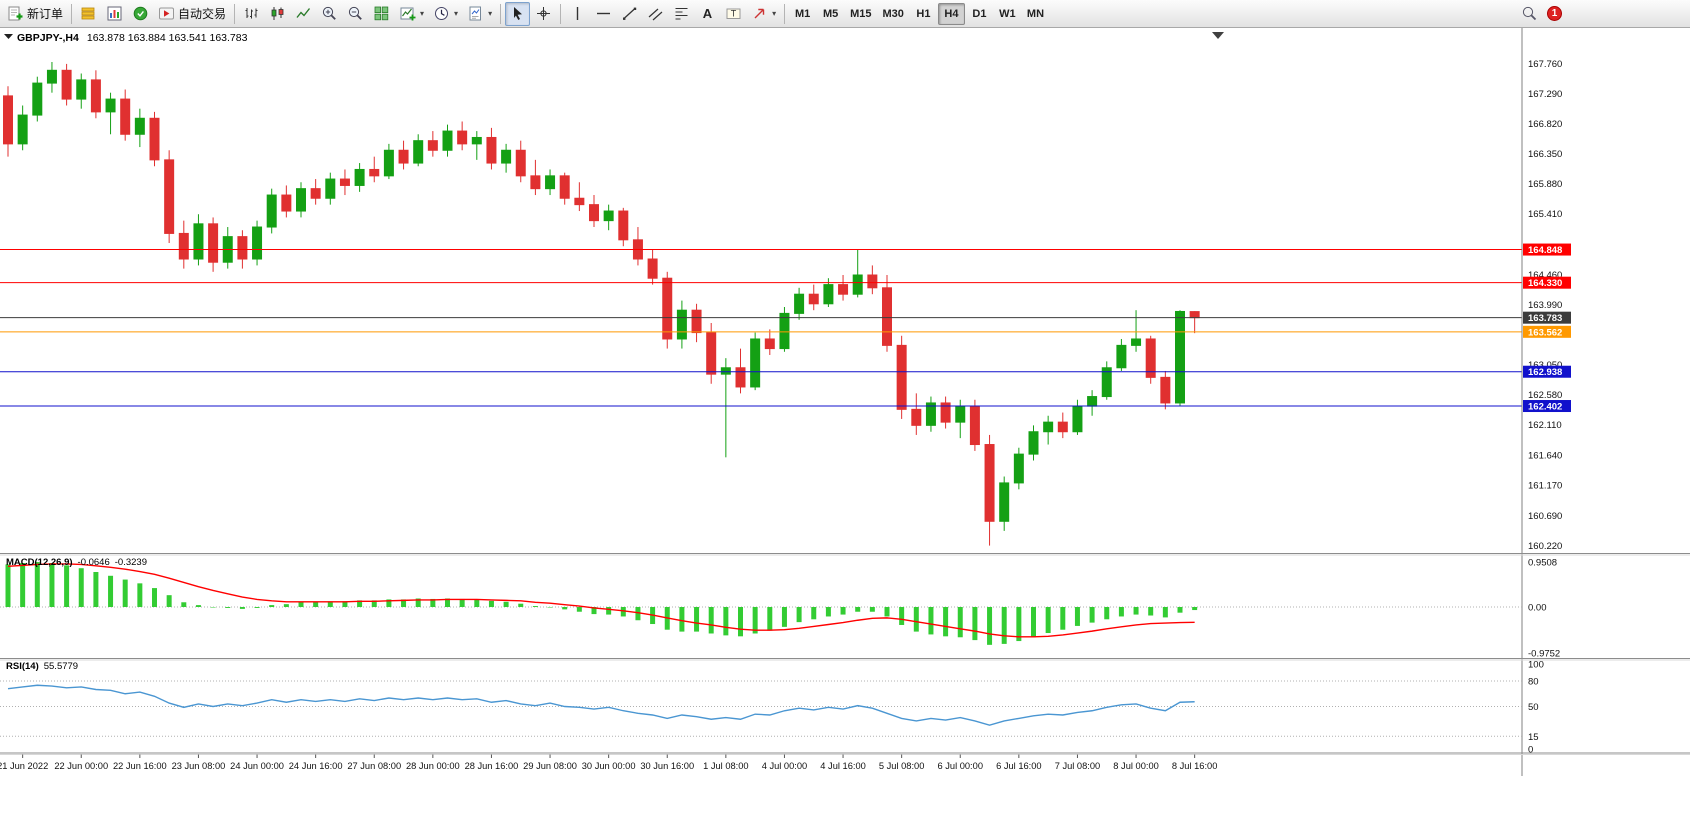  I want to click on time-axis-label: 28 Jun 16:00, so click(492, 766).